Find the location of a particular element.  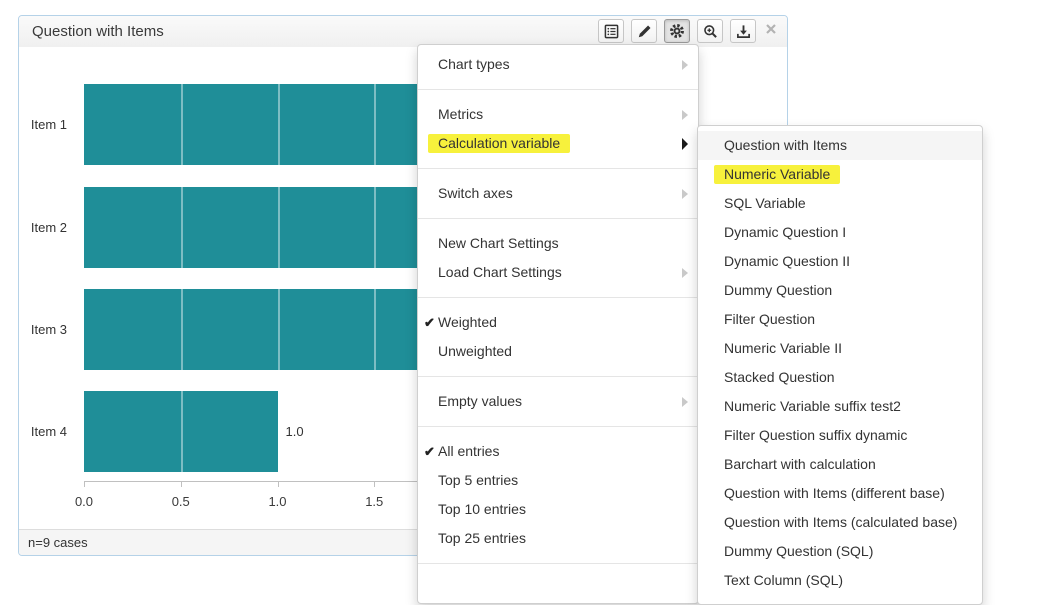

menu-item-new-chart-settings: New Chart Settings is located at coordinates (558, 243).